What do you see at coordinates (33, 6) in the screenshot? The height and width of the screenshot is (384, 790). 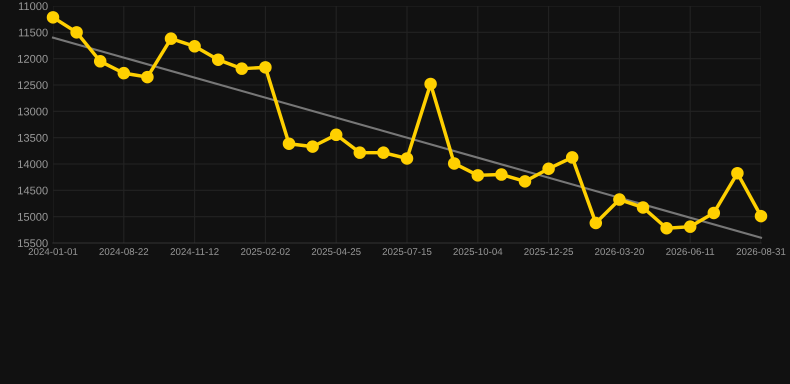 I see `y-tick-label: 11000` at bounding box center [33, 6].